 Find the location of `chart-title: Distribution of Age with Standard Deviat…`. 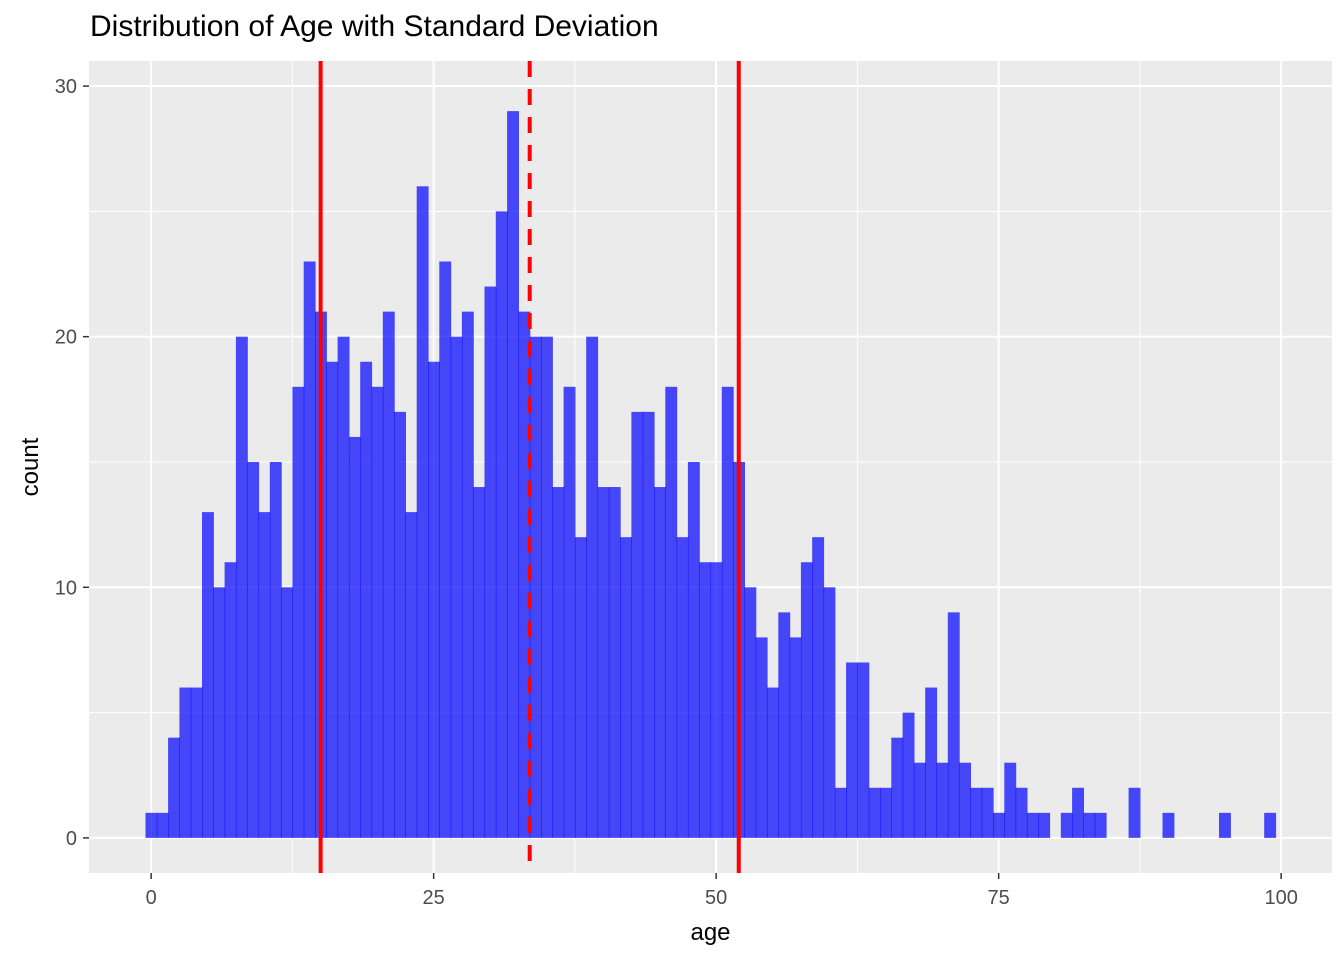

chart-title: Distribution of Age with Standard Deviat… is located at coordinates (374, 26).